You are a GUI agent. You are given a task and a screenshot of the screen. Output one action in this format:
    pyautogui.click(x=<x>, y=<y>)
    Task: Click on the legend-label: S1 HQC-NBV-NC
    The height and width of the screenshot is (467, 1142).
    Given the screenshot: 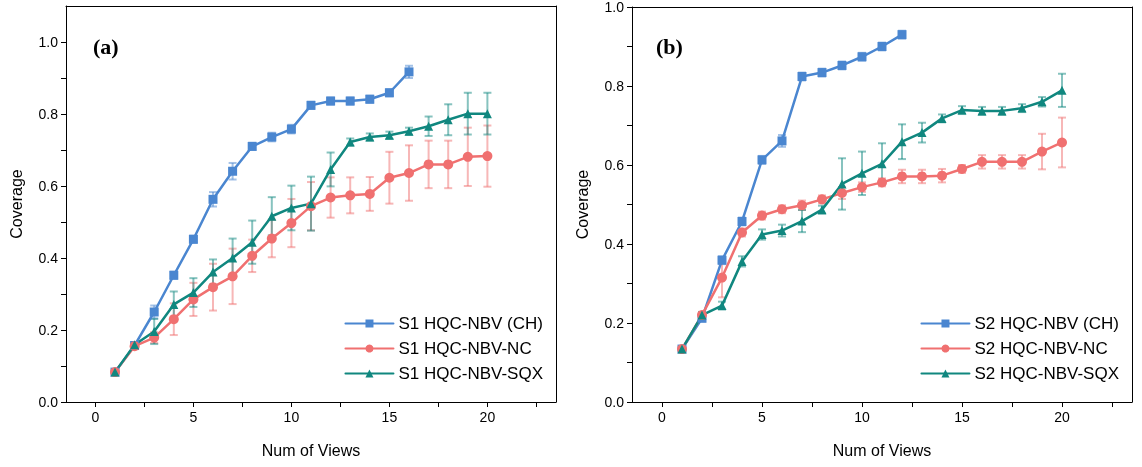 What is the action you would take?
    pyautogui.click(x=465, y=348)
    